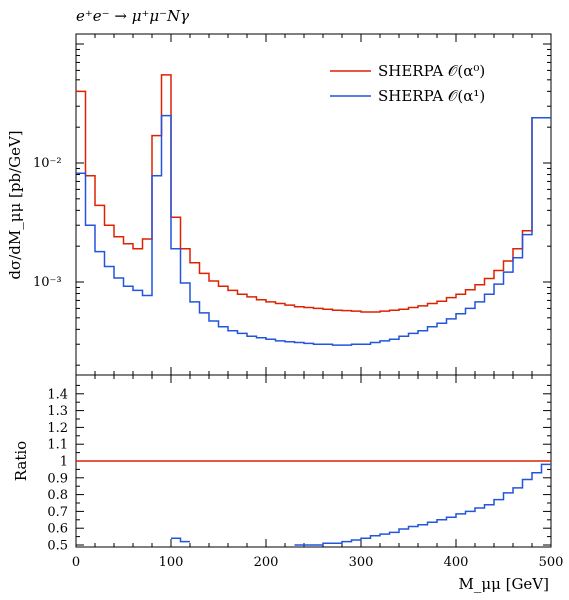 Image resolution: width=569 pixels, height=600 pixels. Describe the element at coordinates (456, 562) in the screenshot. I see `x-tick-label: 400` at that location.